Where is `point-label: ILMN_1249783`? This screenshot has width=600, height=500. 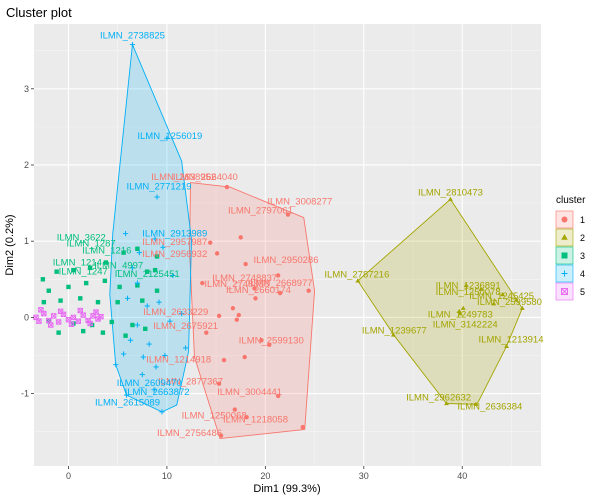
point-label: ILMN_1249783 is located at coordinates (460, 314).